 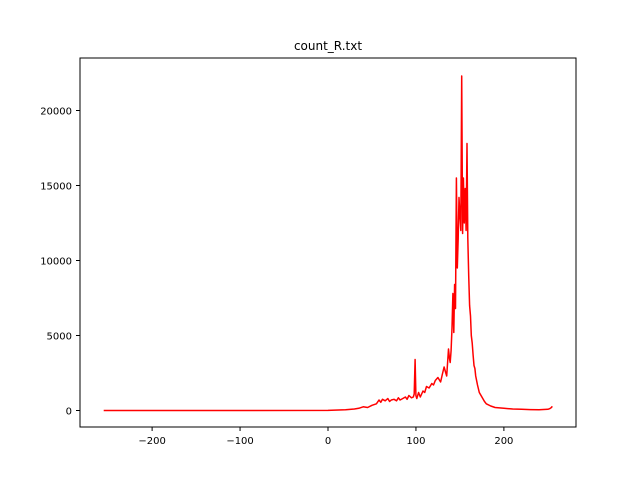 I want to click on y-tick-label: 15000, so click(x=56, y=187).